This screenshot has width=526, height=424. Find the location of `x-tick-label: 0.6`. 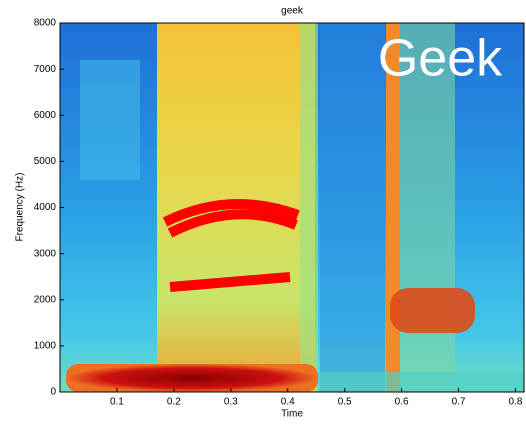

x-tick-label: 0.6 is located at coordinates (402, 402).